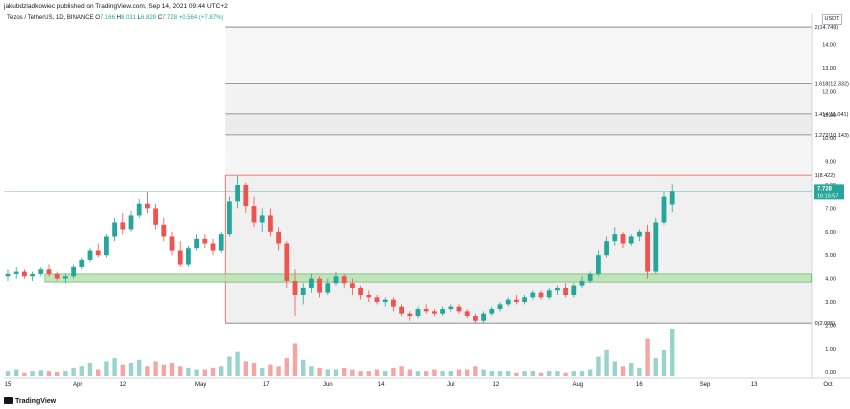 This screenshot has height=409, width=850. Describe the element at coordinates (200, 385) in the screenshot. I see `x-tick-label: May` at that location.